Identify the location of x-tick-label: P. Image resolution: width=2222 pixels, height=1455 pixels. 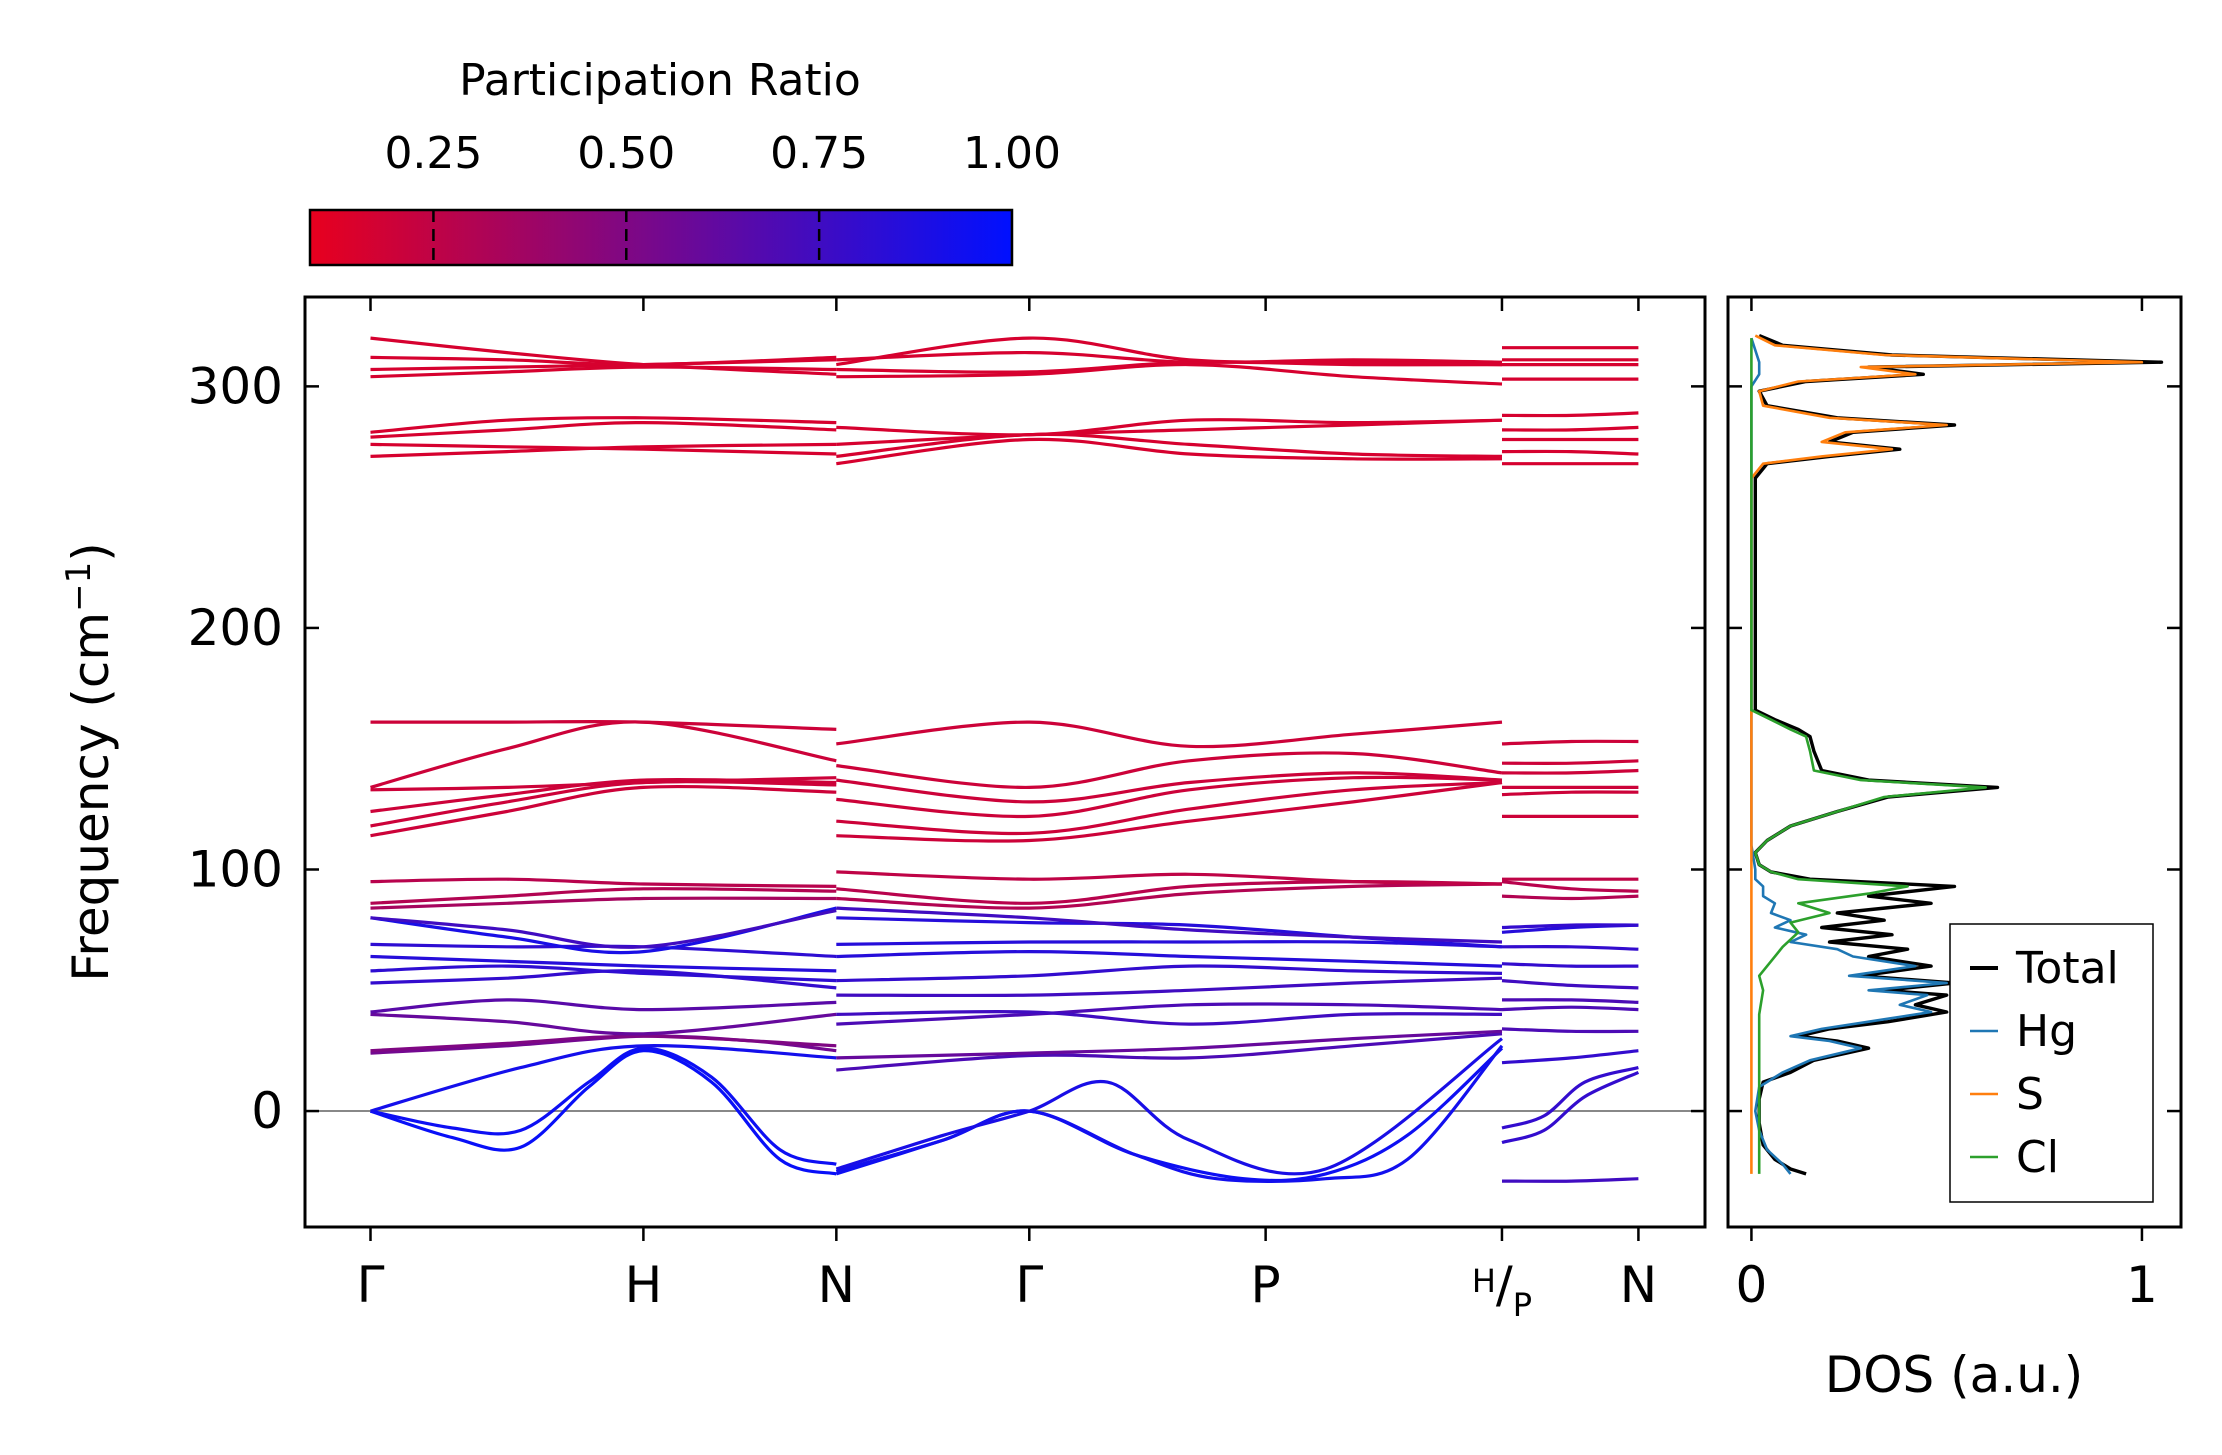
(1266, 1285).